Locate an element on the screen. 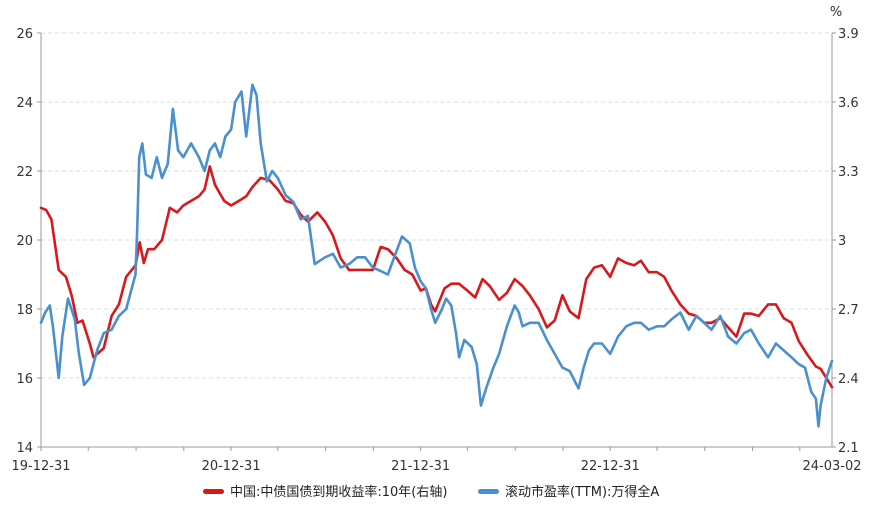  right-tick-label: 2.1 is located at coordinates (848, 448).